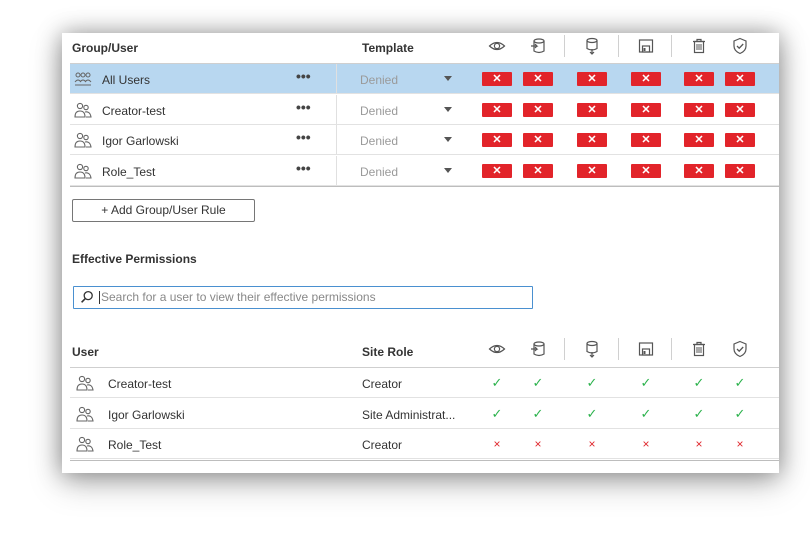 The width and height of the screenshot is (810, 536). I want to click on effective-header-divider, so click(424, 367).